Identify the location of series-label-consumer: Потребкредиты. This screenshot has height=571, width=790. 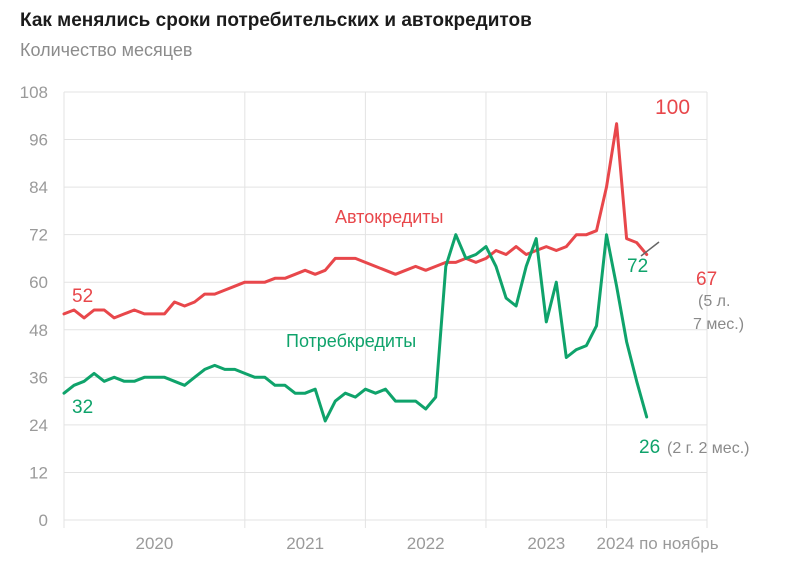
(351, 341).